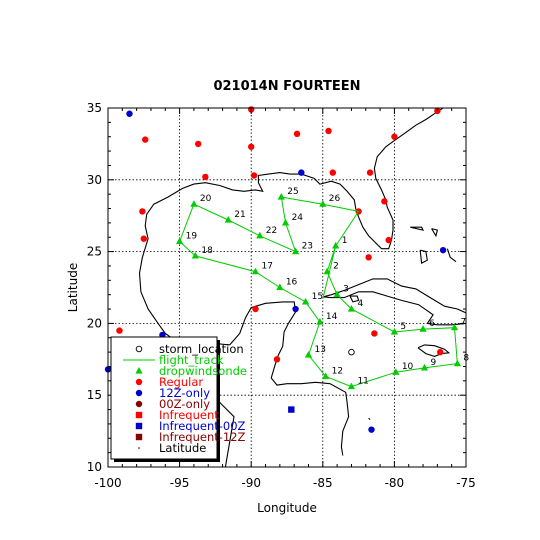  Describe the element at coordinates (139, 415) in the screenshot. I see `legend-marker-infrequent` at that location.